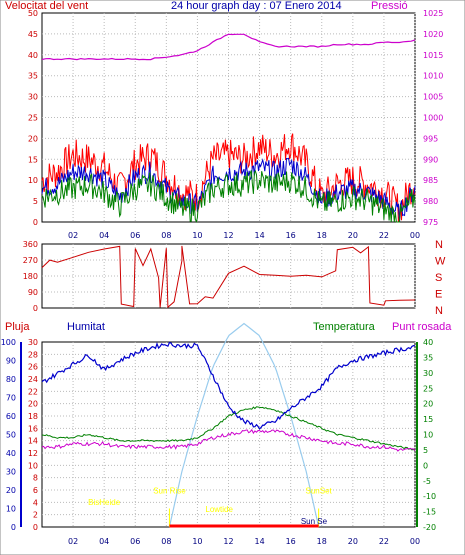 The width and height of the screenshot is (465, 555). Describe the element at coordinates (384, 235) in the screenshot. I see `wind-x-tick: 22` at that location.